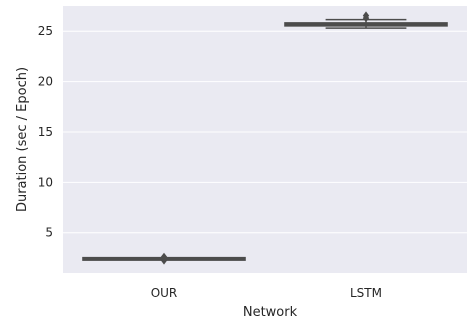 This screenshot has height=320, width=471. What do you see at coordinates (45, 82) in the screenshot?
I see `y-tick-label: 20` at bounding box center [45, 82].